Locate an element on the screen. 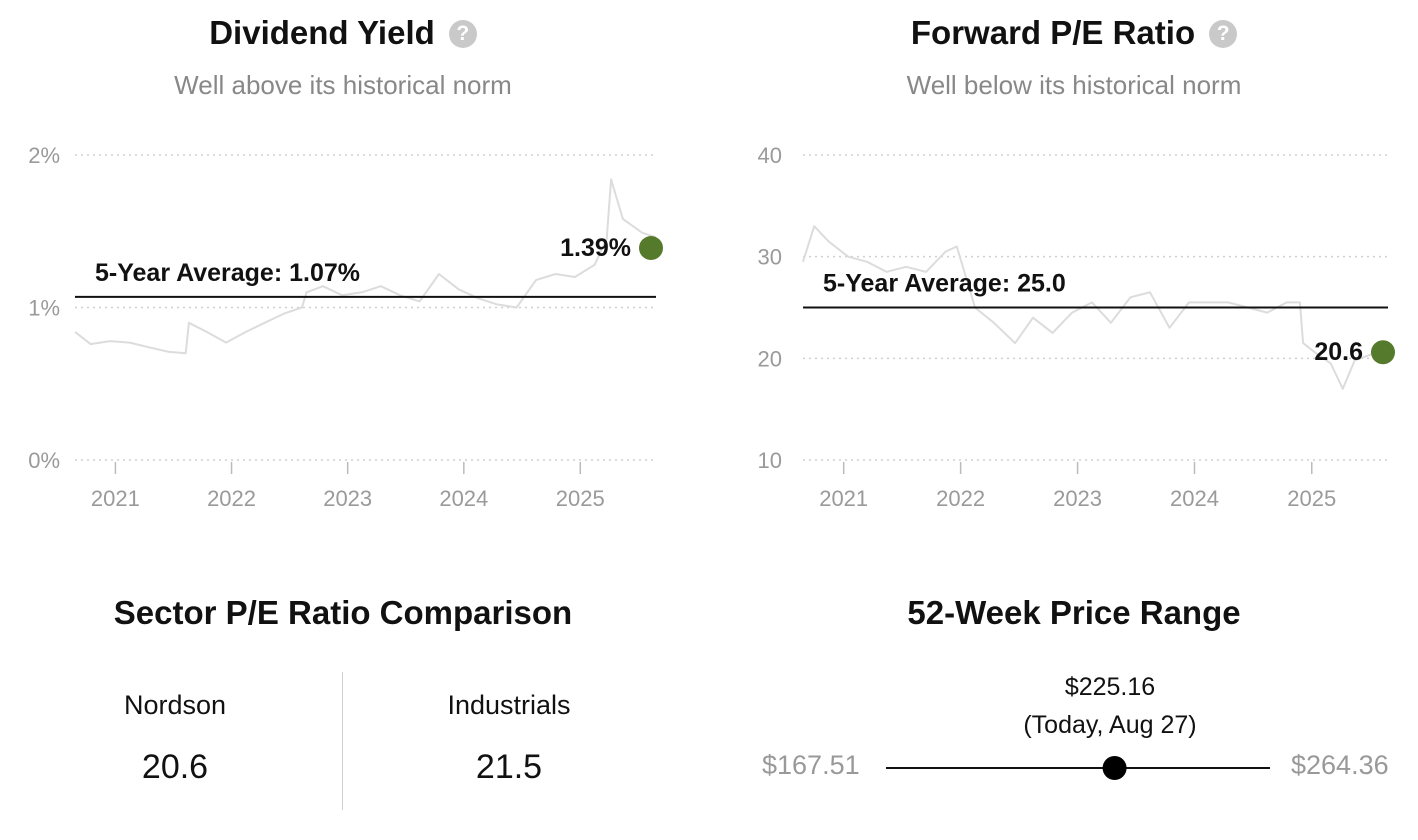 The height and width of the screenshot is (840, 1418). y-tick-label: 40 is located at coordinates (770, 155).